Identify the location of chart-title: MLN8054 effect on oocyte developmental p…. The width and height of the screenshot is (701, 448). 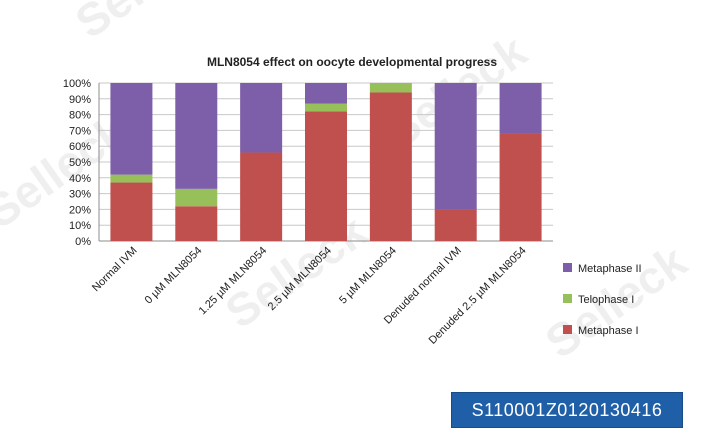
(352, 62).